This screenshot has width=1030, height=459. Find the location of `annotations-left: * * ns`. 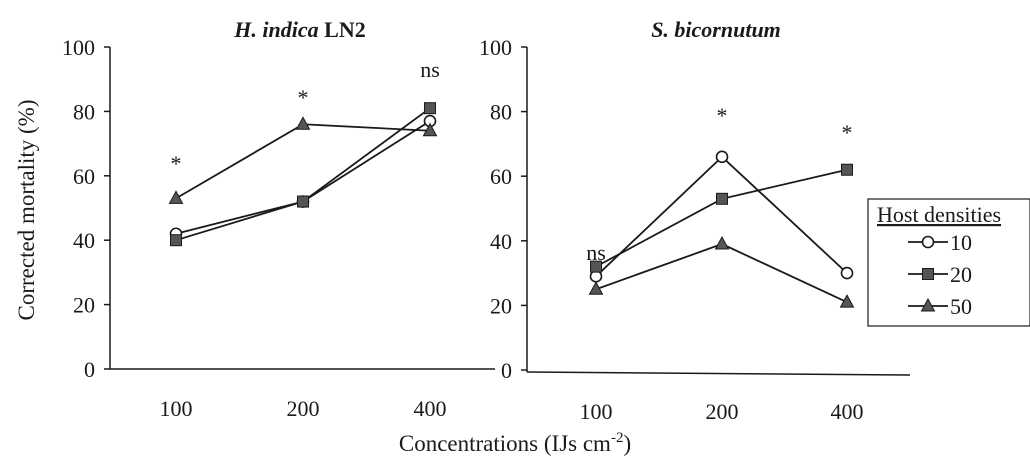

annotations-left: * * ns is located at coordinates (305, 116).